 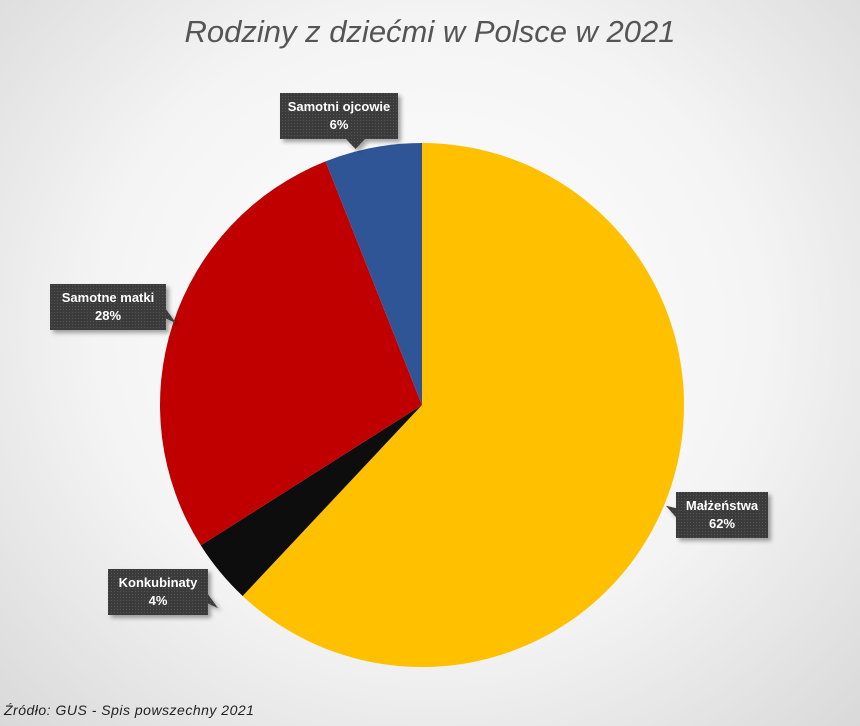 What do you see at coordinates (339, 124) in the screenshot?
I see `slice-percent-label: 6%` at bounding box center [339, 124].